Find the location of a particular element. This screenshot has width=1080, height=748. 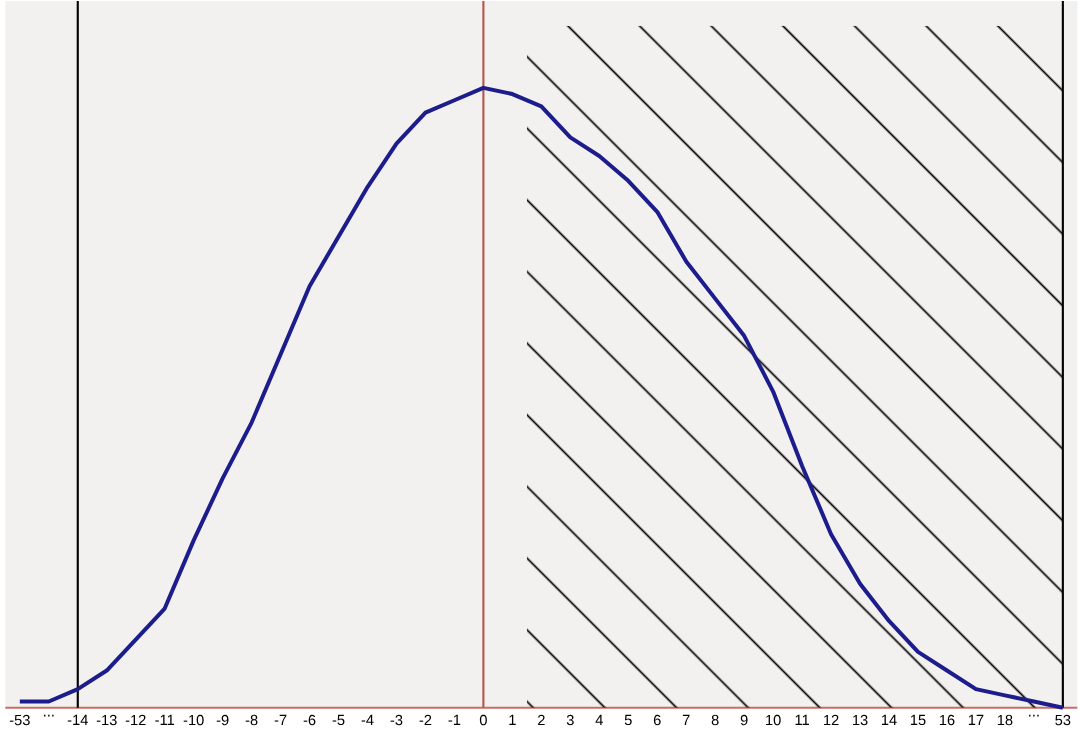

x-tick-label: 4 is located at coordinates (599, 720).